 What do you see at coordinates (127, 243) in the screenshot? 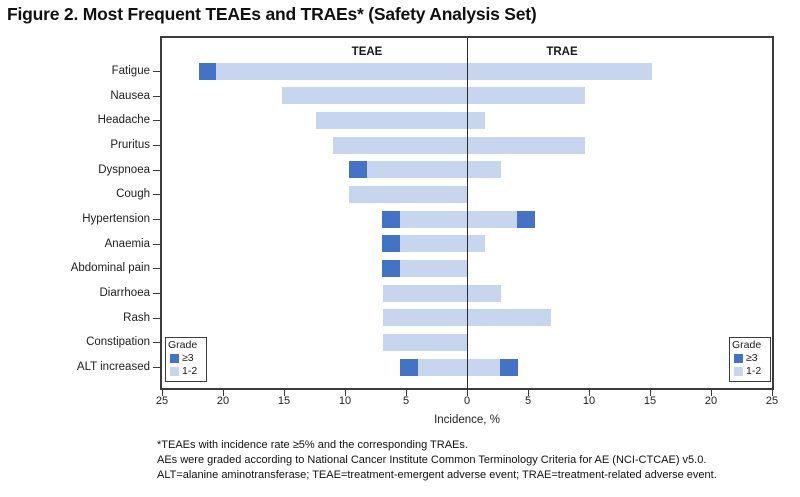
I see `category-label-anaemia: Anaemia` at bounding box center [127, 243].